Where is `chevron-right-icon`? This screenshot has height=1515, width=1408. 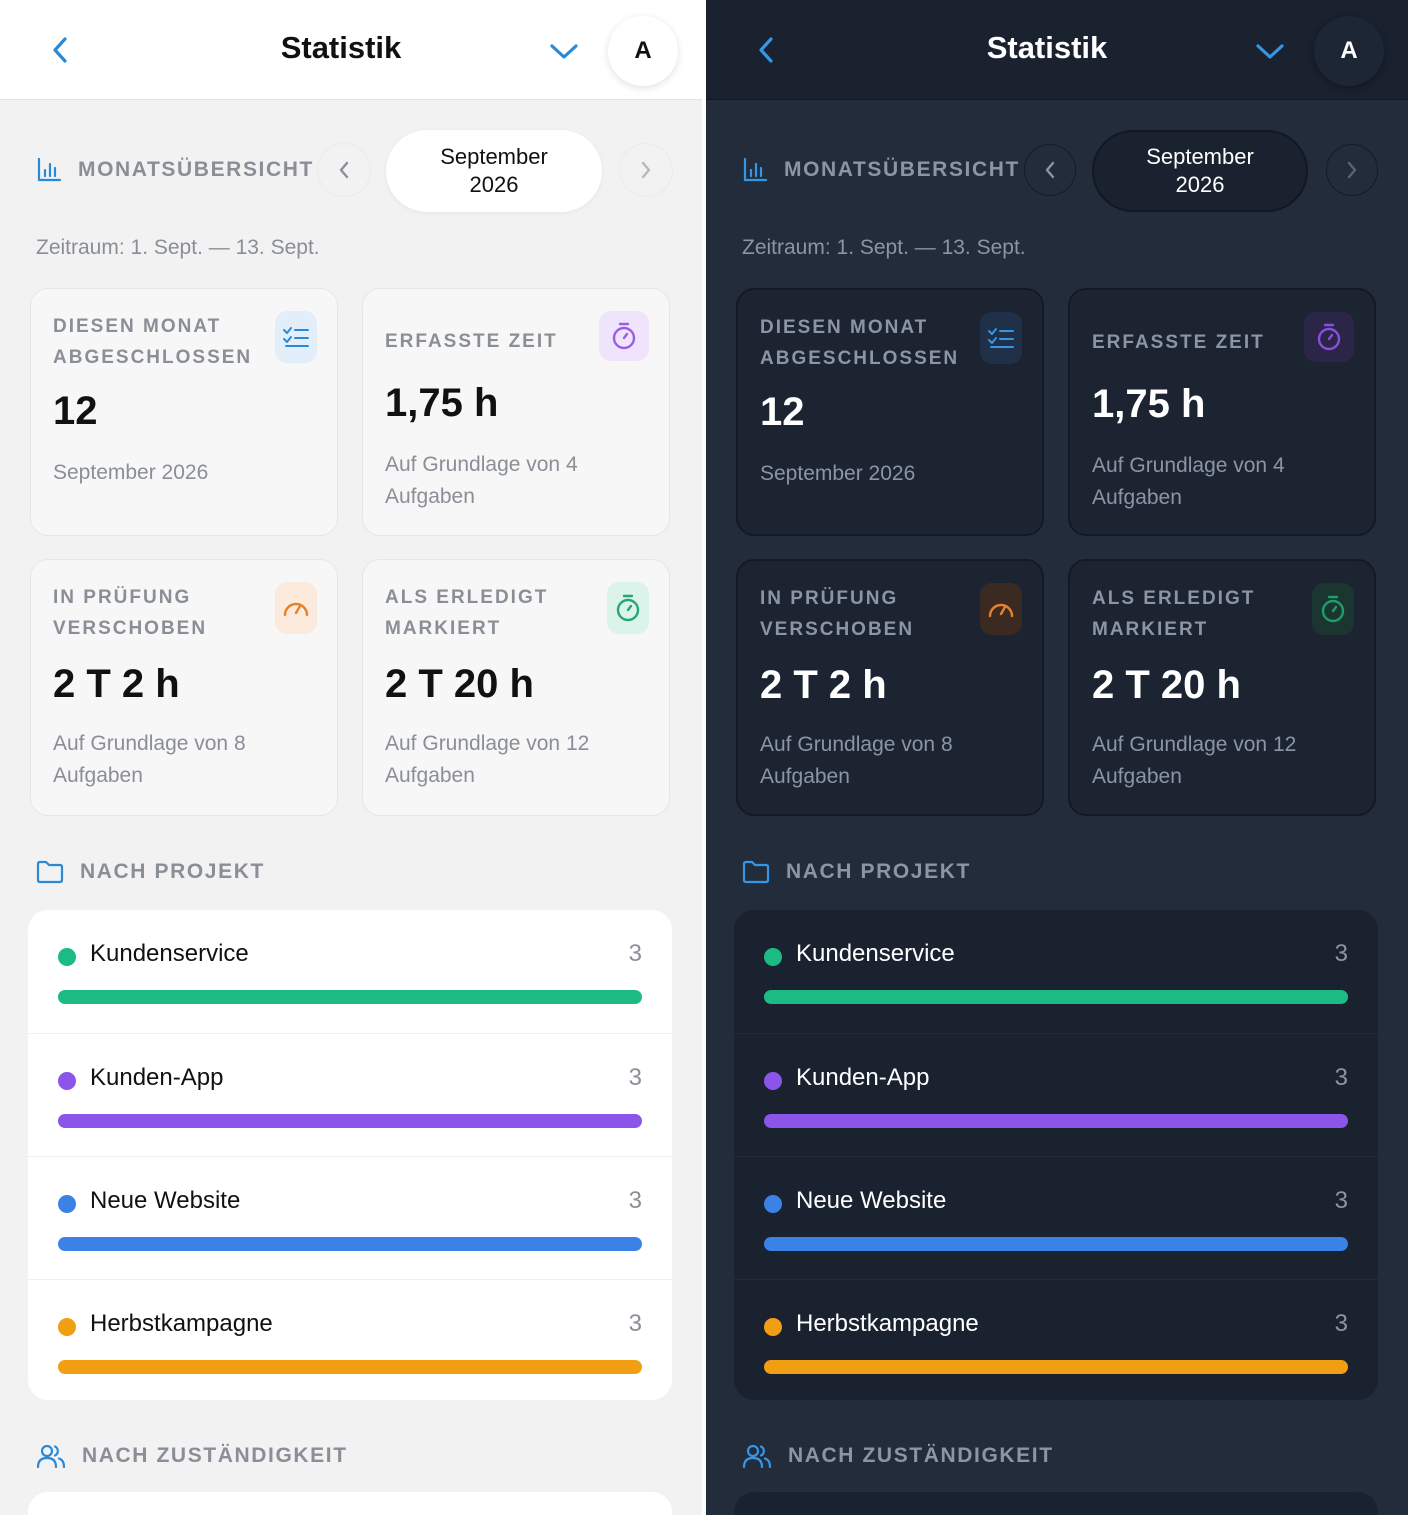
chevron-right-icon is located at coordinates (1352, 170).